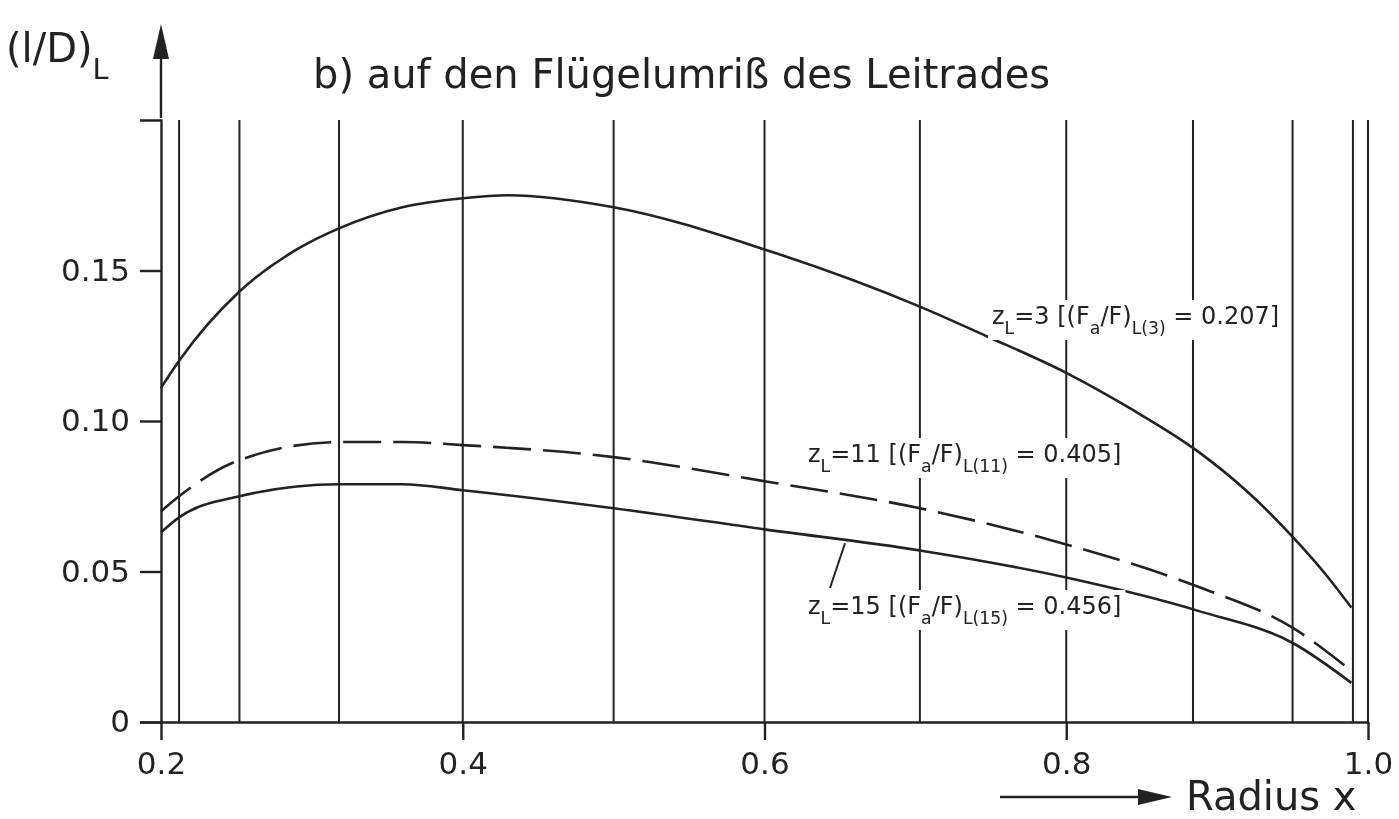  What do you see at coordinates (95, 269) in the screenshot?
I see `y-tick-label: 0.15` at bounding box center [95, 269].